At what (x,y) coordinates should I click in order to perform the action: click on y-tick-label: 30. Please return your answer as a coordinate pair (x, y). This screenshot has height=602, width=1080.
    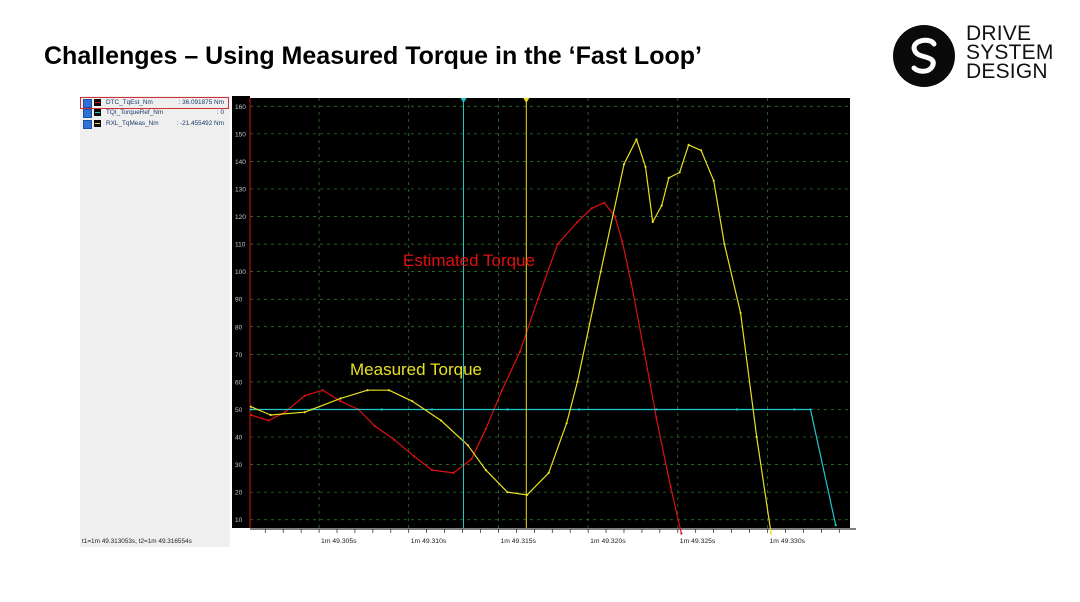
    Looking at the image, I should click on (239, 465).